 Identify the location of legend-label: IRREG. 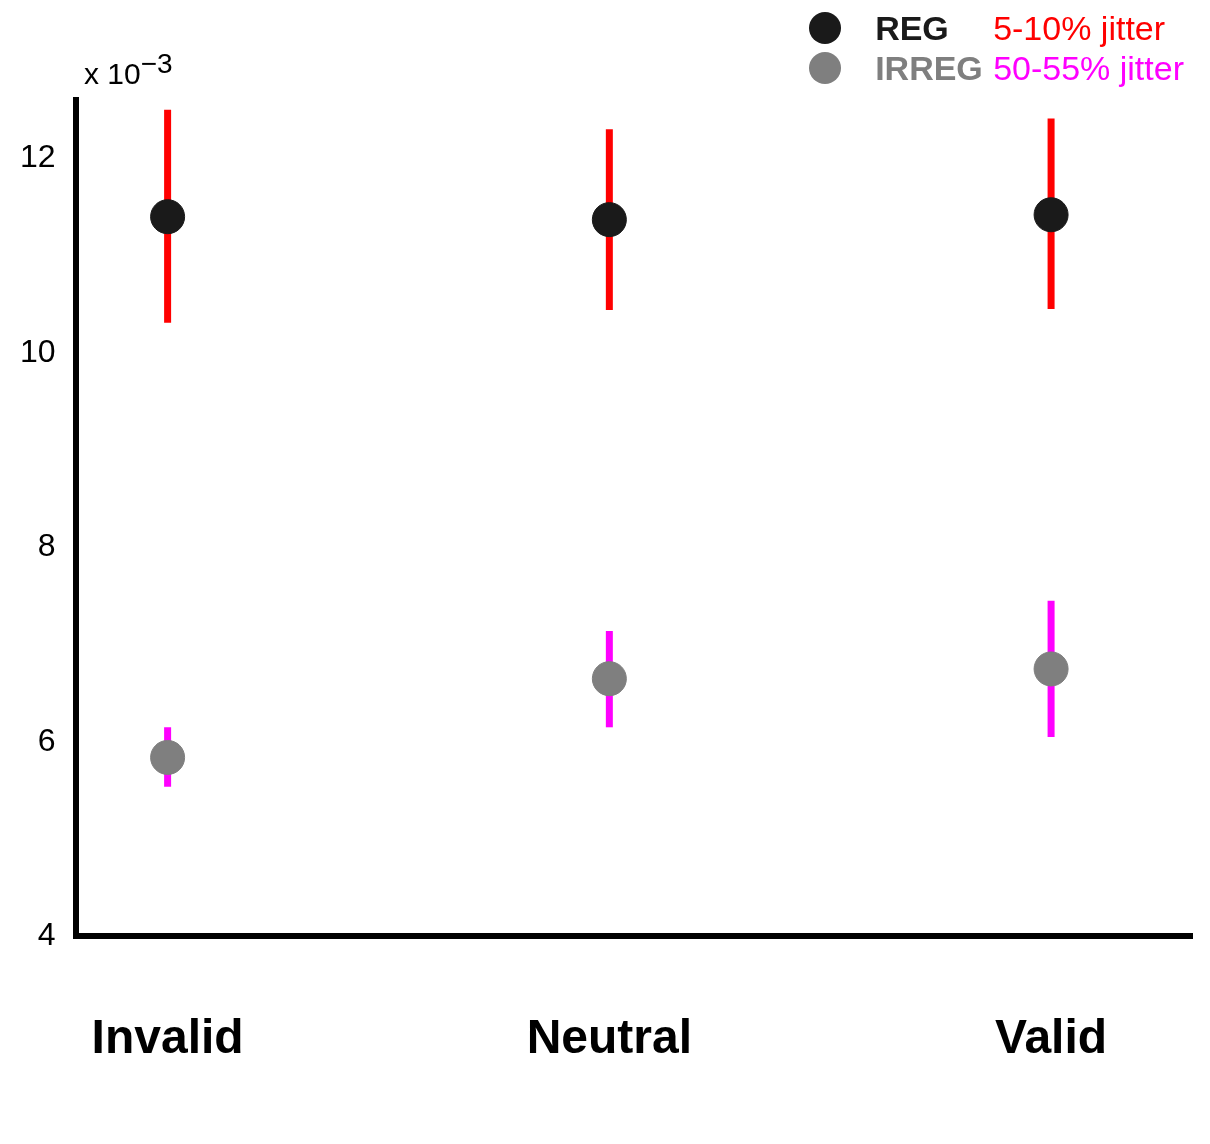
(929, 68).